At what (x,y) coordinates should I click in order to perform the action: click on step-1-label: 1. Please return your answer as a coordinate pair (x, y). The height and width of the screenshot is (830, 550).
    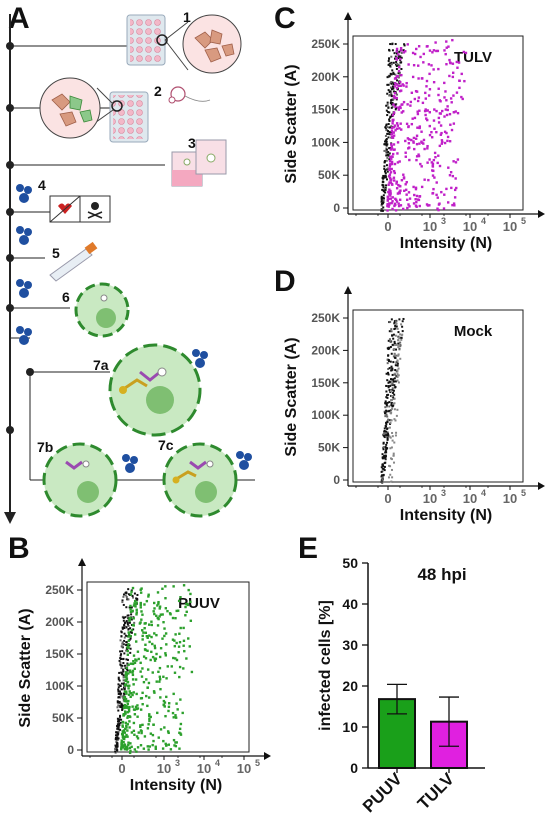
    Looking at the image, I should click on (187, 17).